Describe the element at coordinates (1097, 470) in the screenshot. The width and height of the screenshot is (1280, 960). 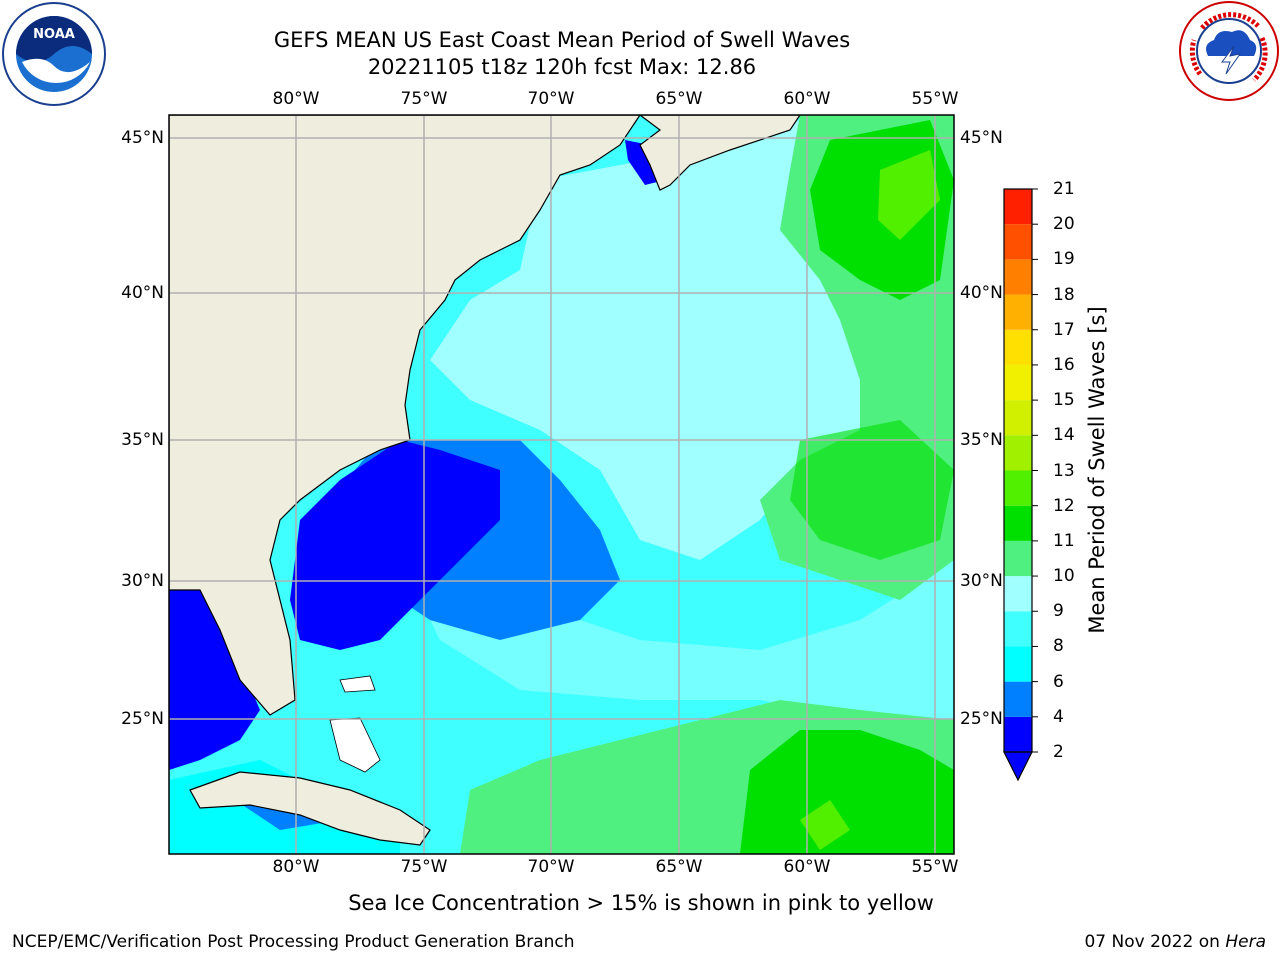
I see `colorbar-label: Mean Period of Swell Waves [s]` at that location.